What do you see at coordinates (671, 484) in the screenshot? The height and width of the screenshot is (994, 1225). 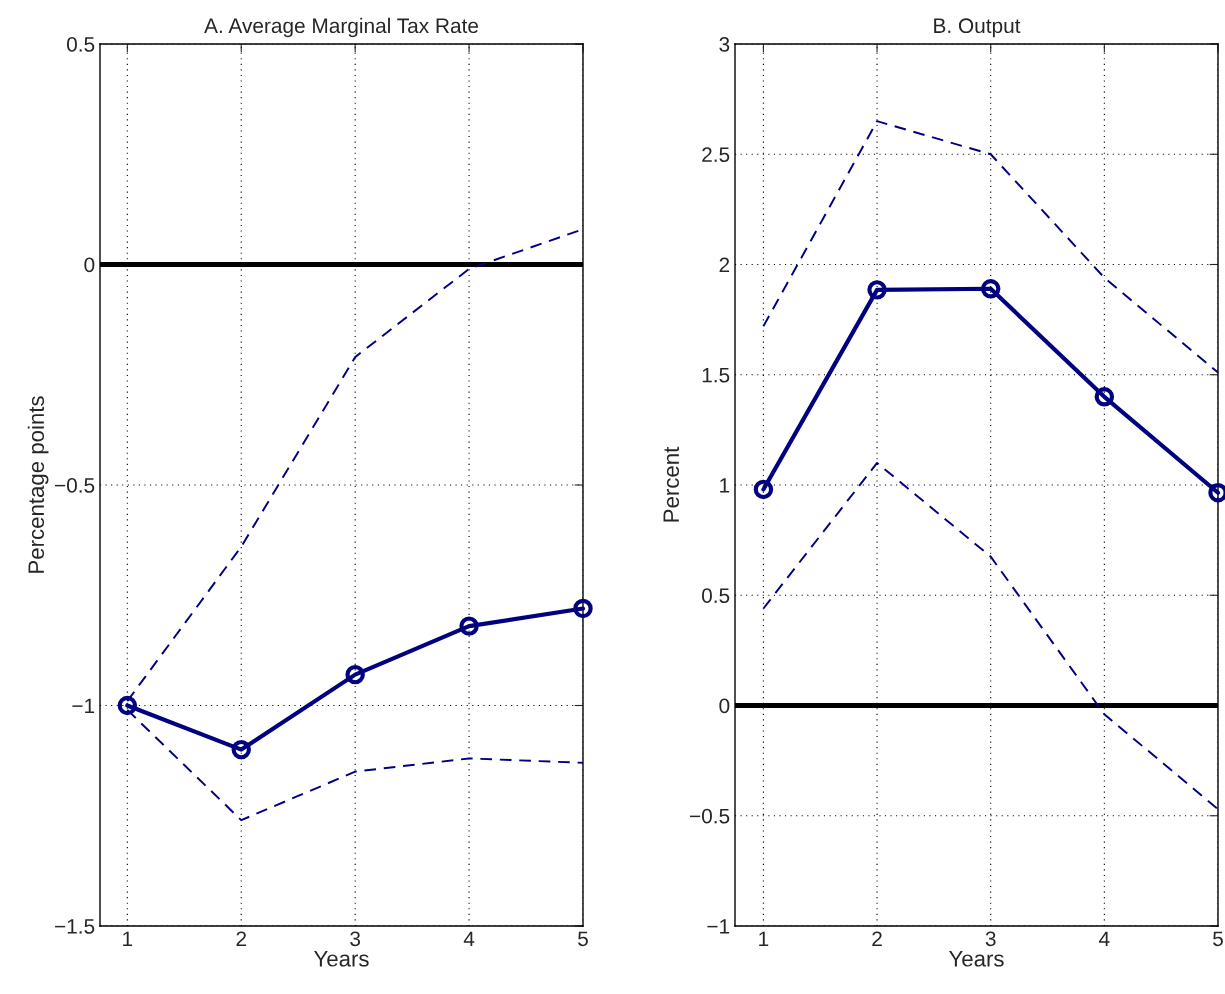 I see `y-axis-title: Percent` at bounding box center [671, 484].